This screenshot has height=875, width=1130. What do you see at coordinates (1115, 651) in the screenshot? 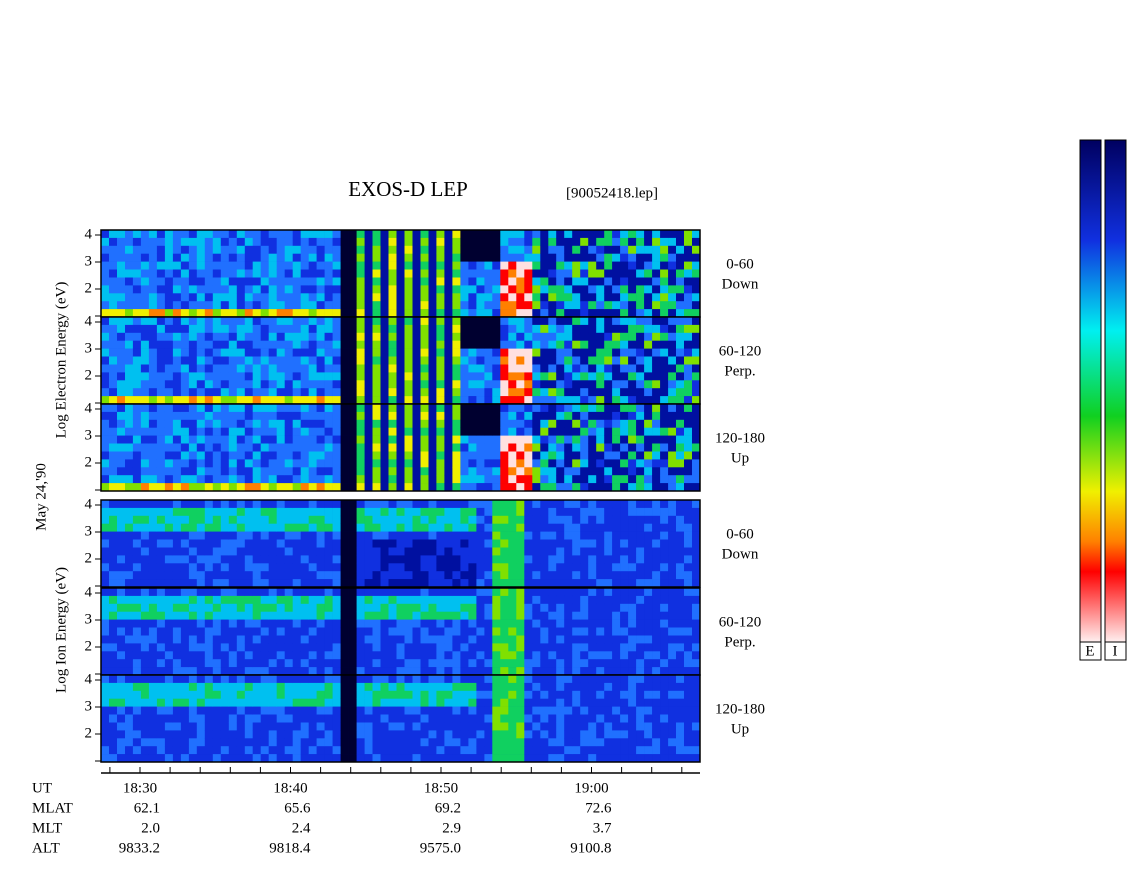
I see `colorbar-label-box` at bounding box center [1115, 651].